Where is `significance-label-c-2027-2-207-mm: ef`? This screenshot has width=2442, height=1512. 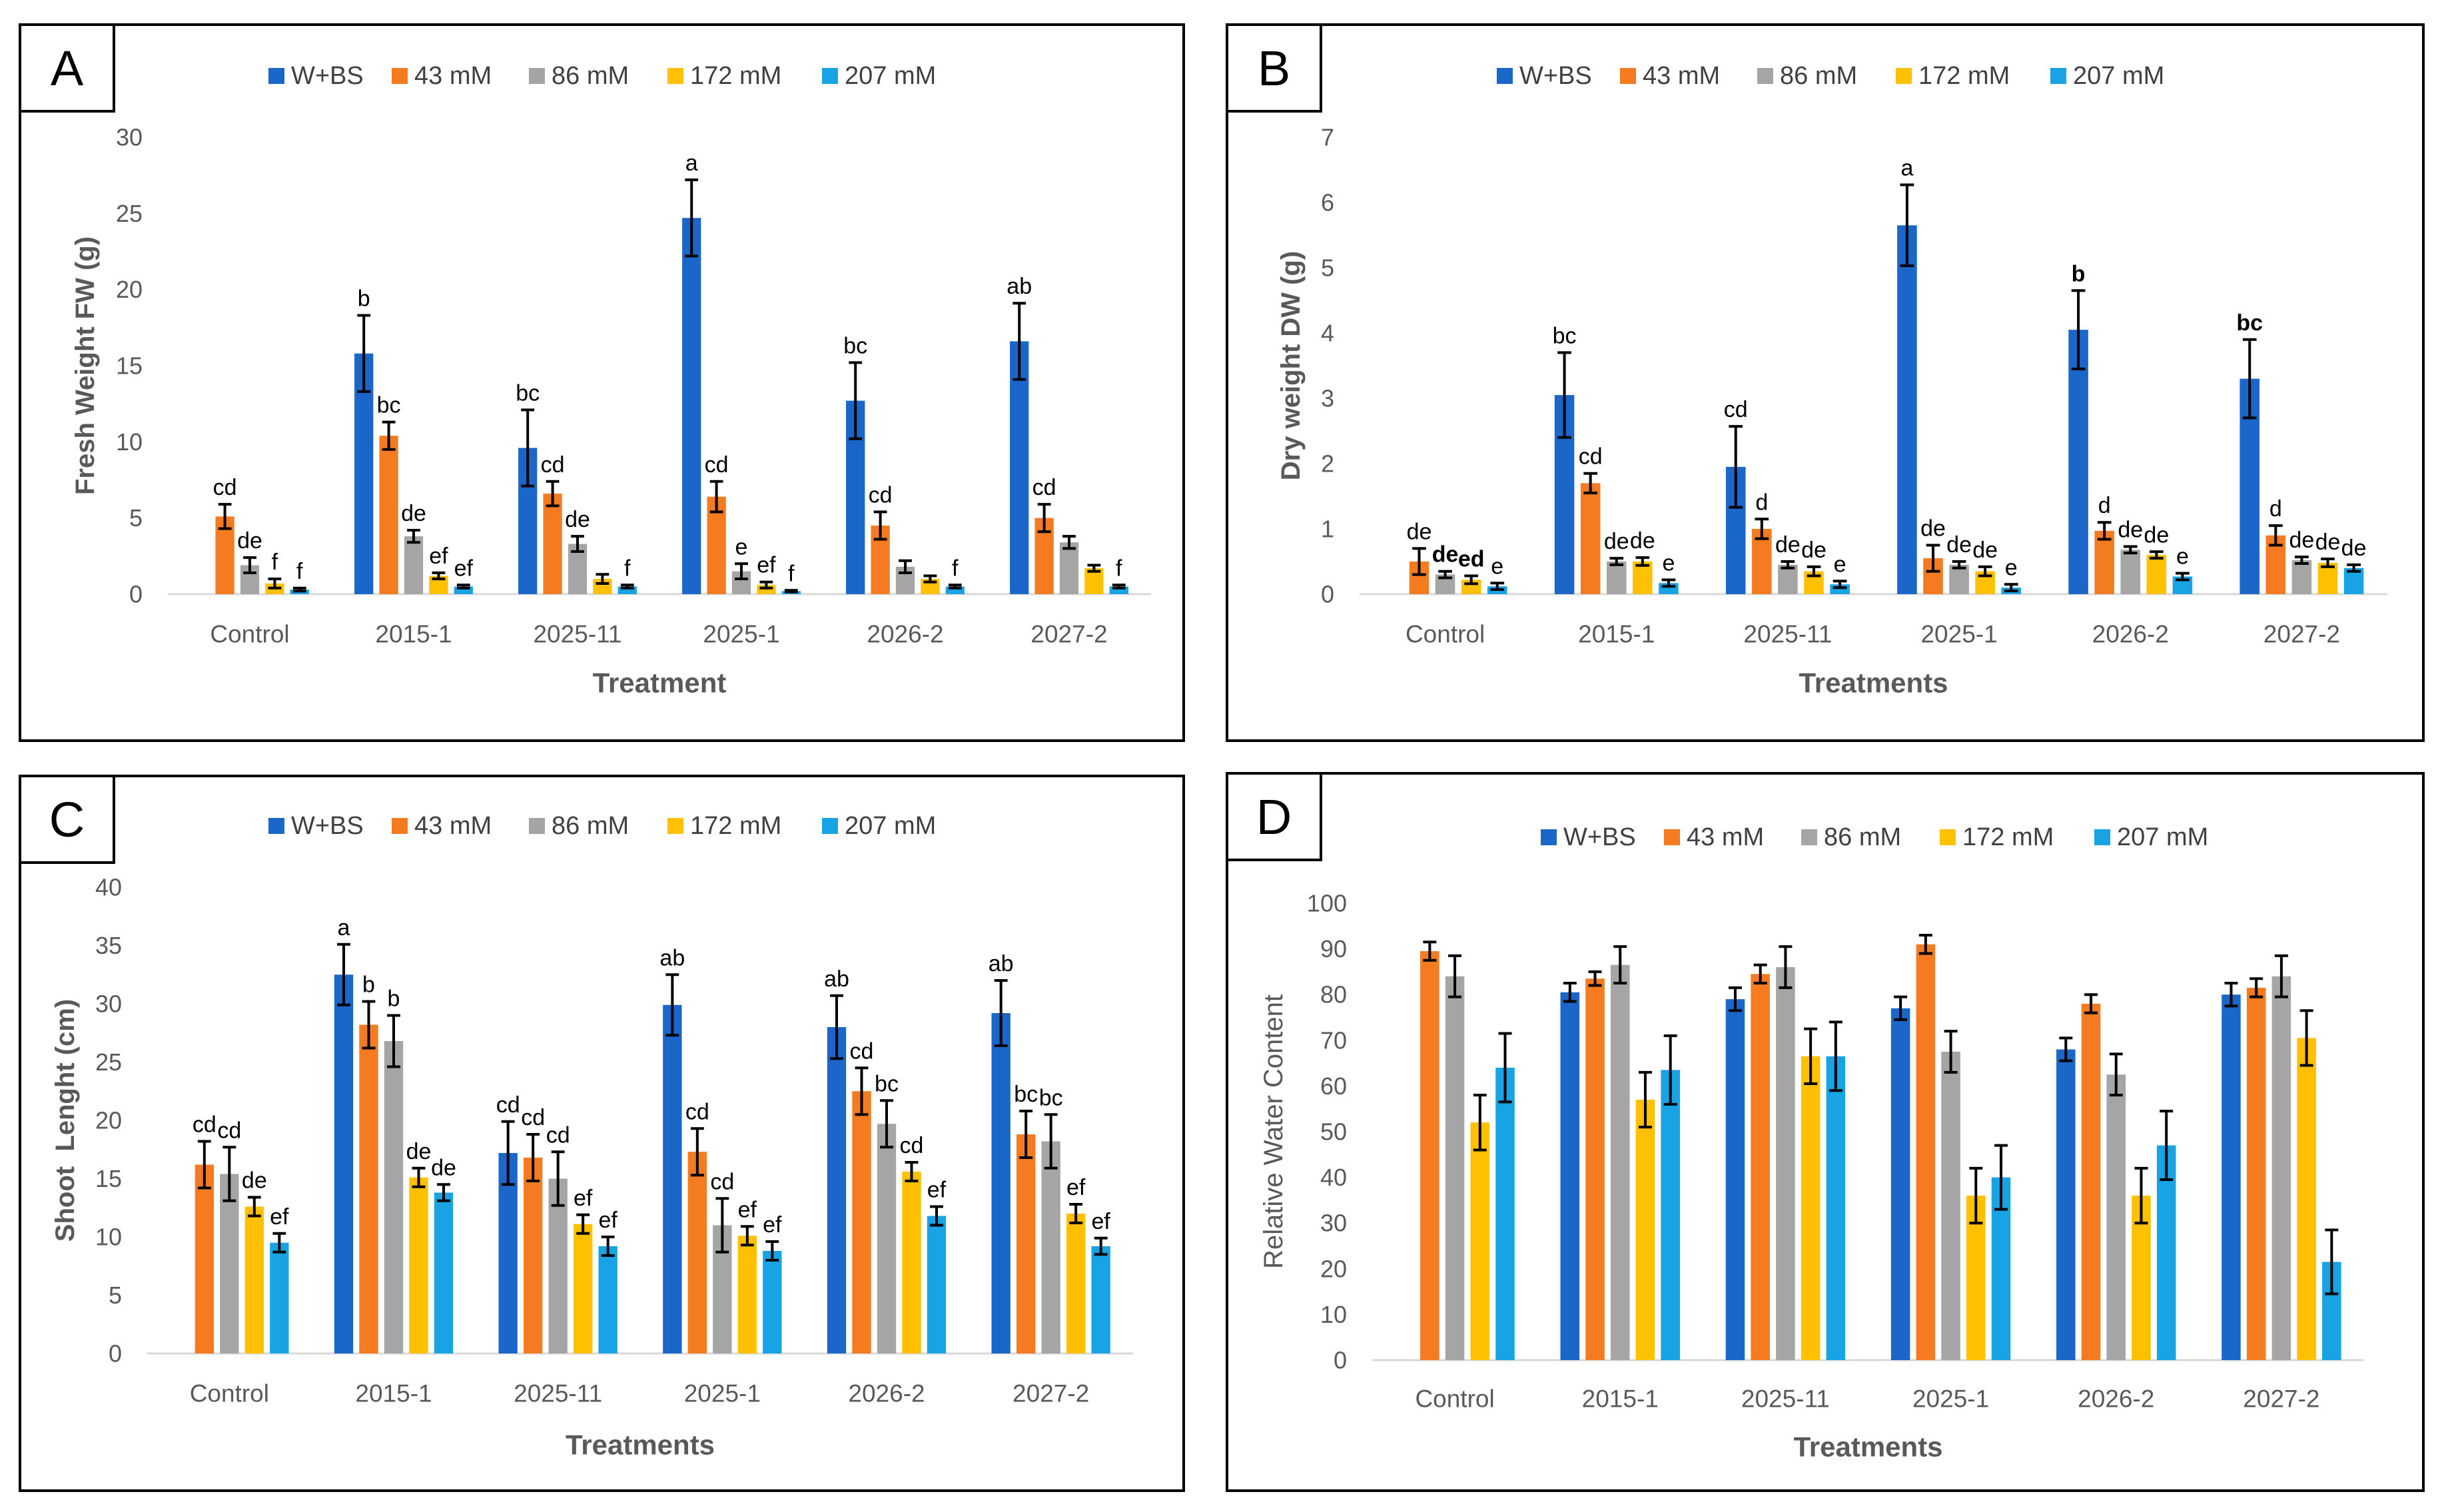 significance-label-c-2027-2-207-mm: ef is located at coordinates (1100, 1222).